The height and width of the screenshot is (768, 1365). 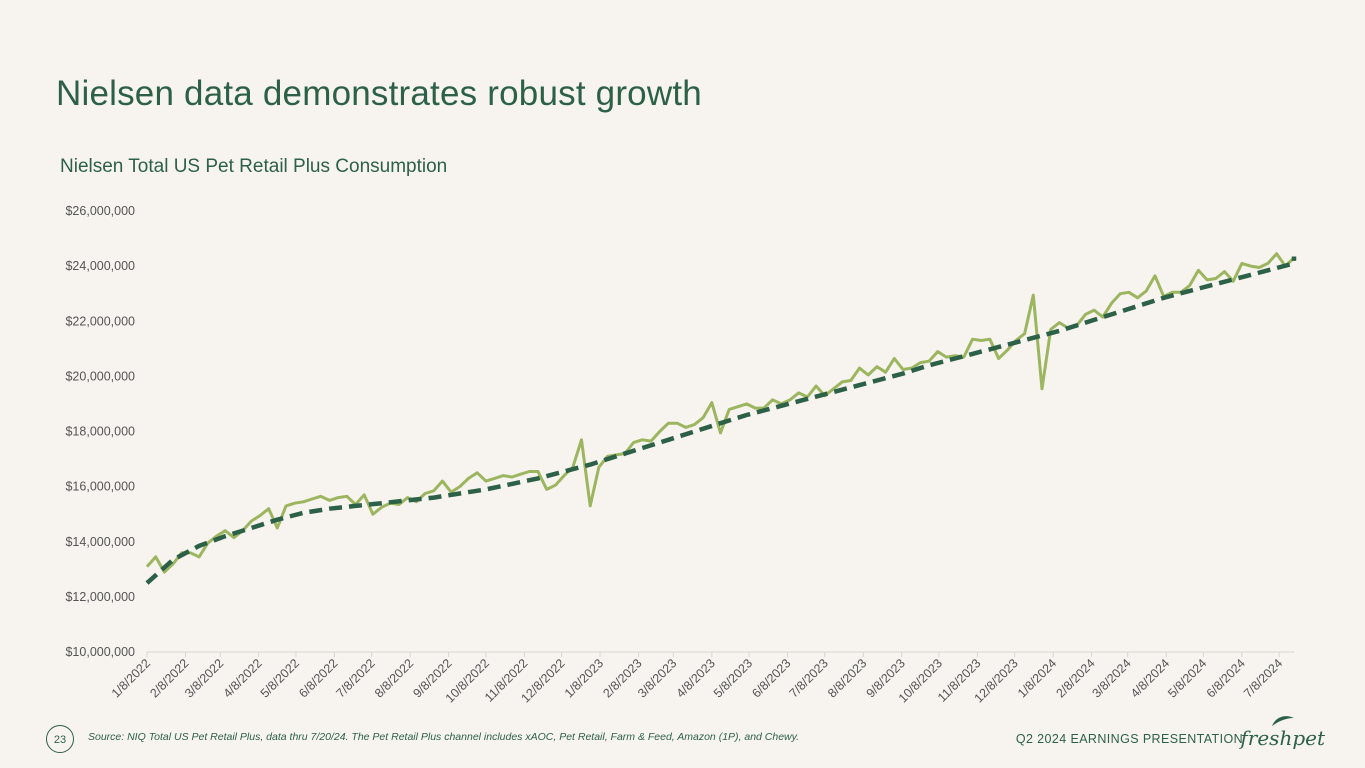 I want to click on y-tick-label: $18,000,000, so click(x=100, y=432).